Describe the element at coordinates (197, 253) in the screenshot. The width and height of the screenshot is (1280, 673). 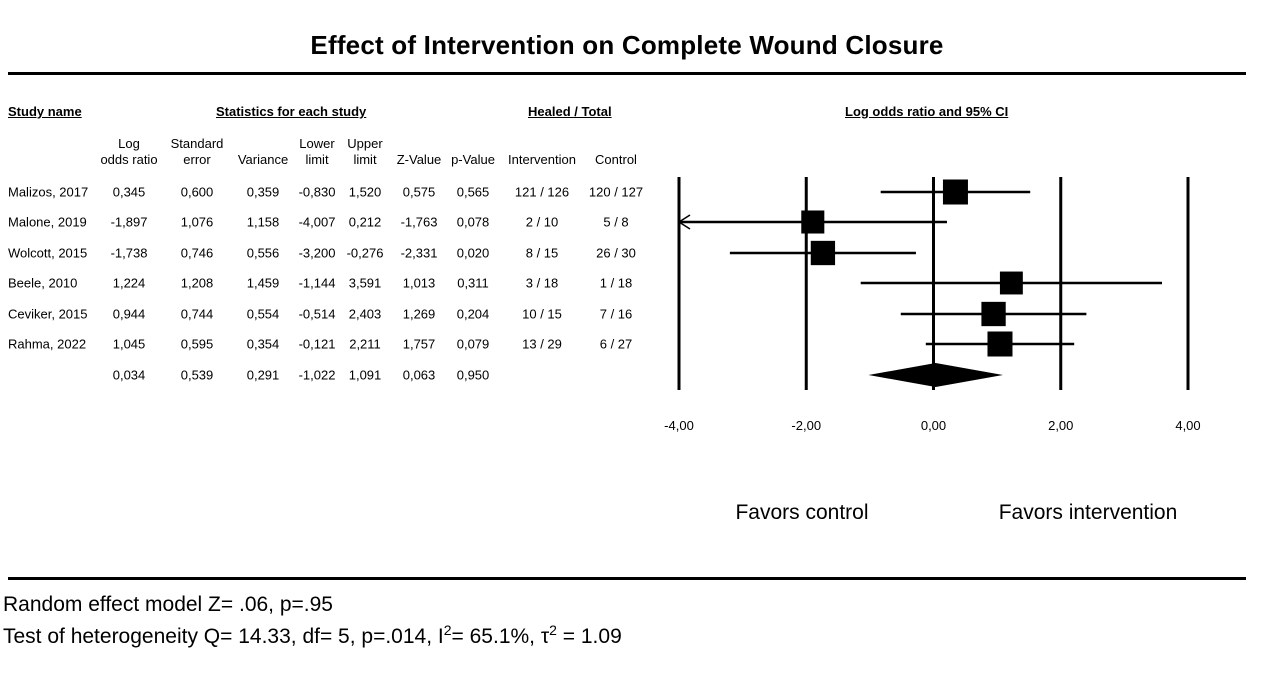
I see `cell-standard-error: 0,746` at that location.